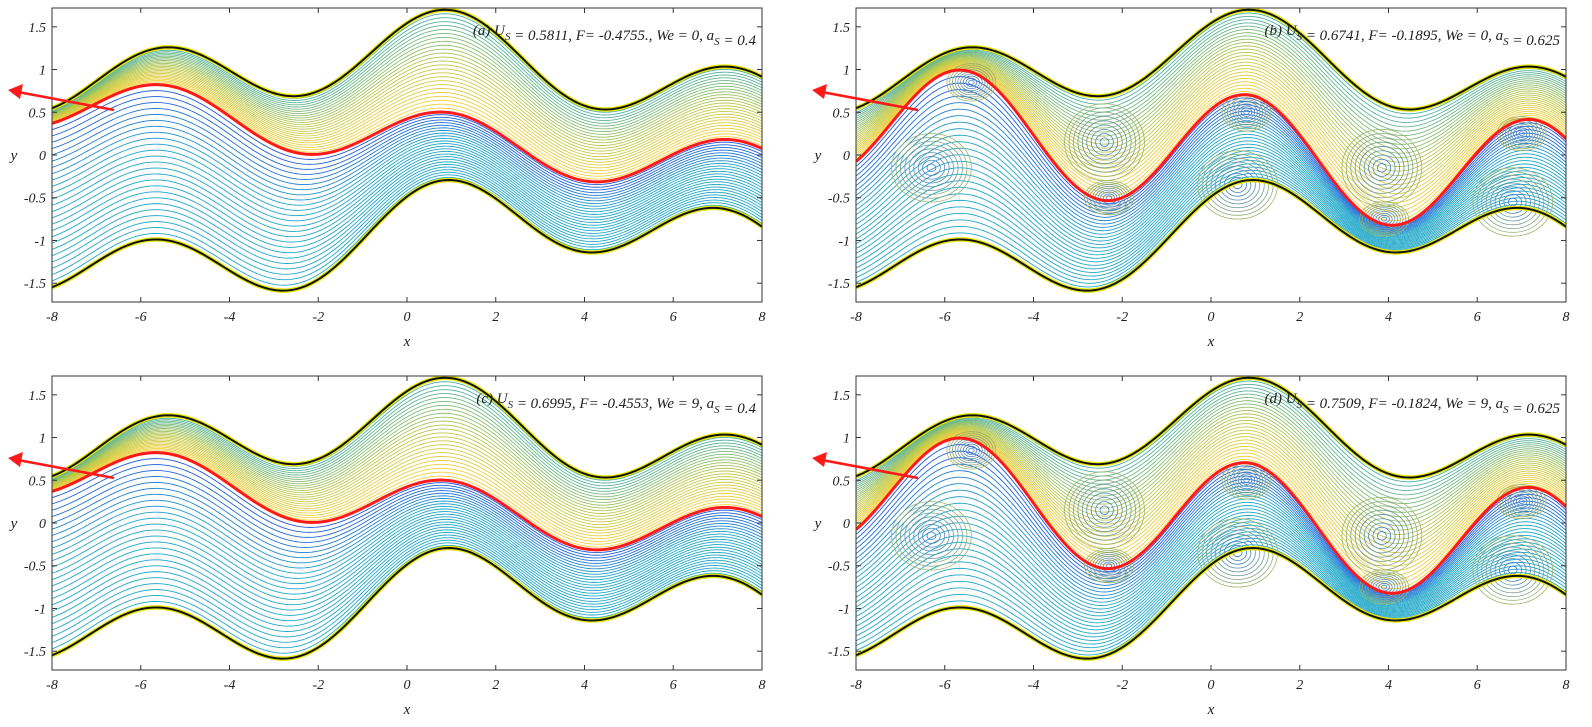 The height and width of the screenshot is (727, 1592). I want to click on x-axis-label: x, so click(407, 342).